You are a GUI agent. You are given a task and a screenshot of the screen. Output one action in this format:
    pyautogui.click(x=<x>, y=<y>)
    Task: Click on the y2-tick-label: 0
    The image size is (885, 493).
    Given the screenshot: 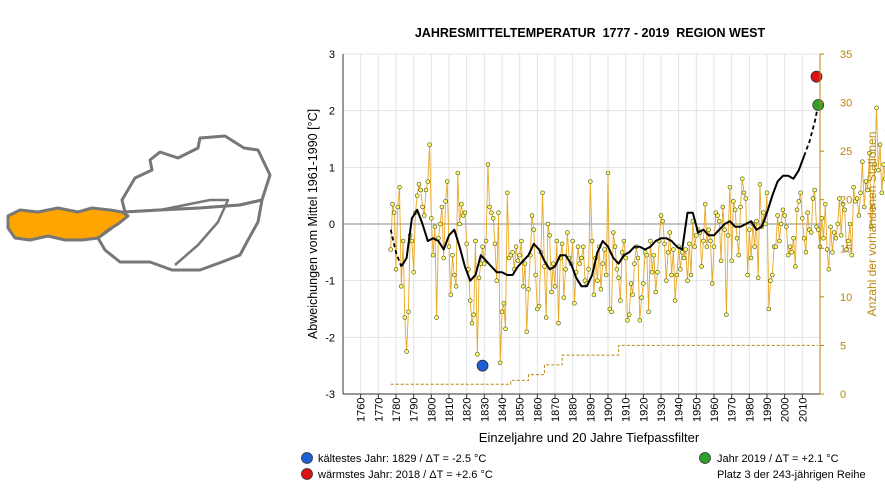 What is the action you would take?
    pyautogui.click(x=843, y=395)
    